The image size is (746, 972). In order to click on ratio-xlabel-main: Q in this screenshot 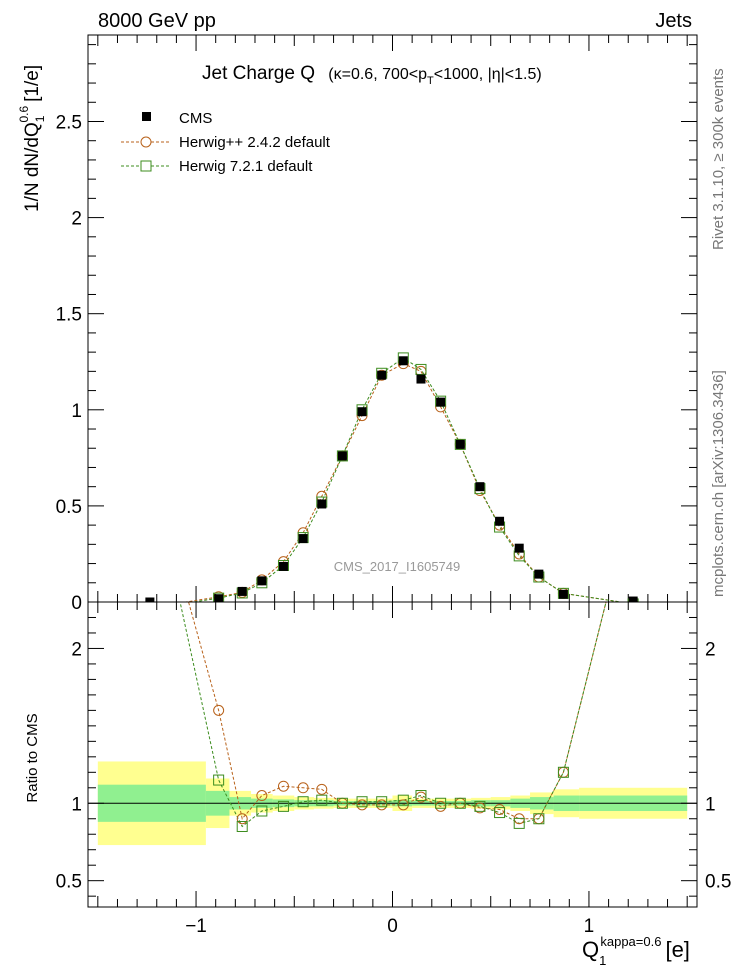, I will do `click(590, 949)`.